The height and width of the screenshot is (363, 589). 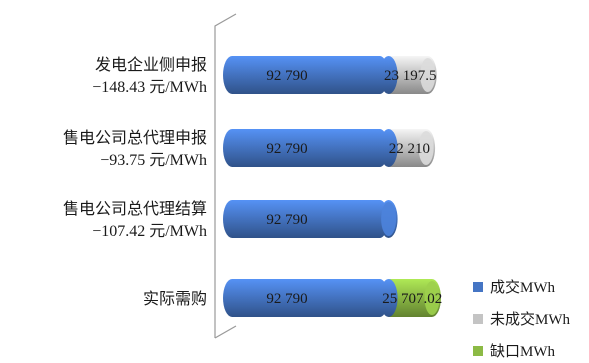 What do you see at coordinates (530, 319) in the screenshot?
I see `legend-label: 未成交MWh` at bounding box center [530, 319].